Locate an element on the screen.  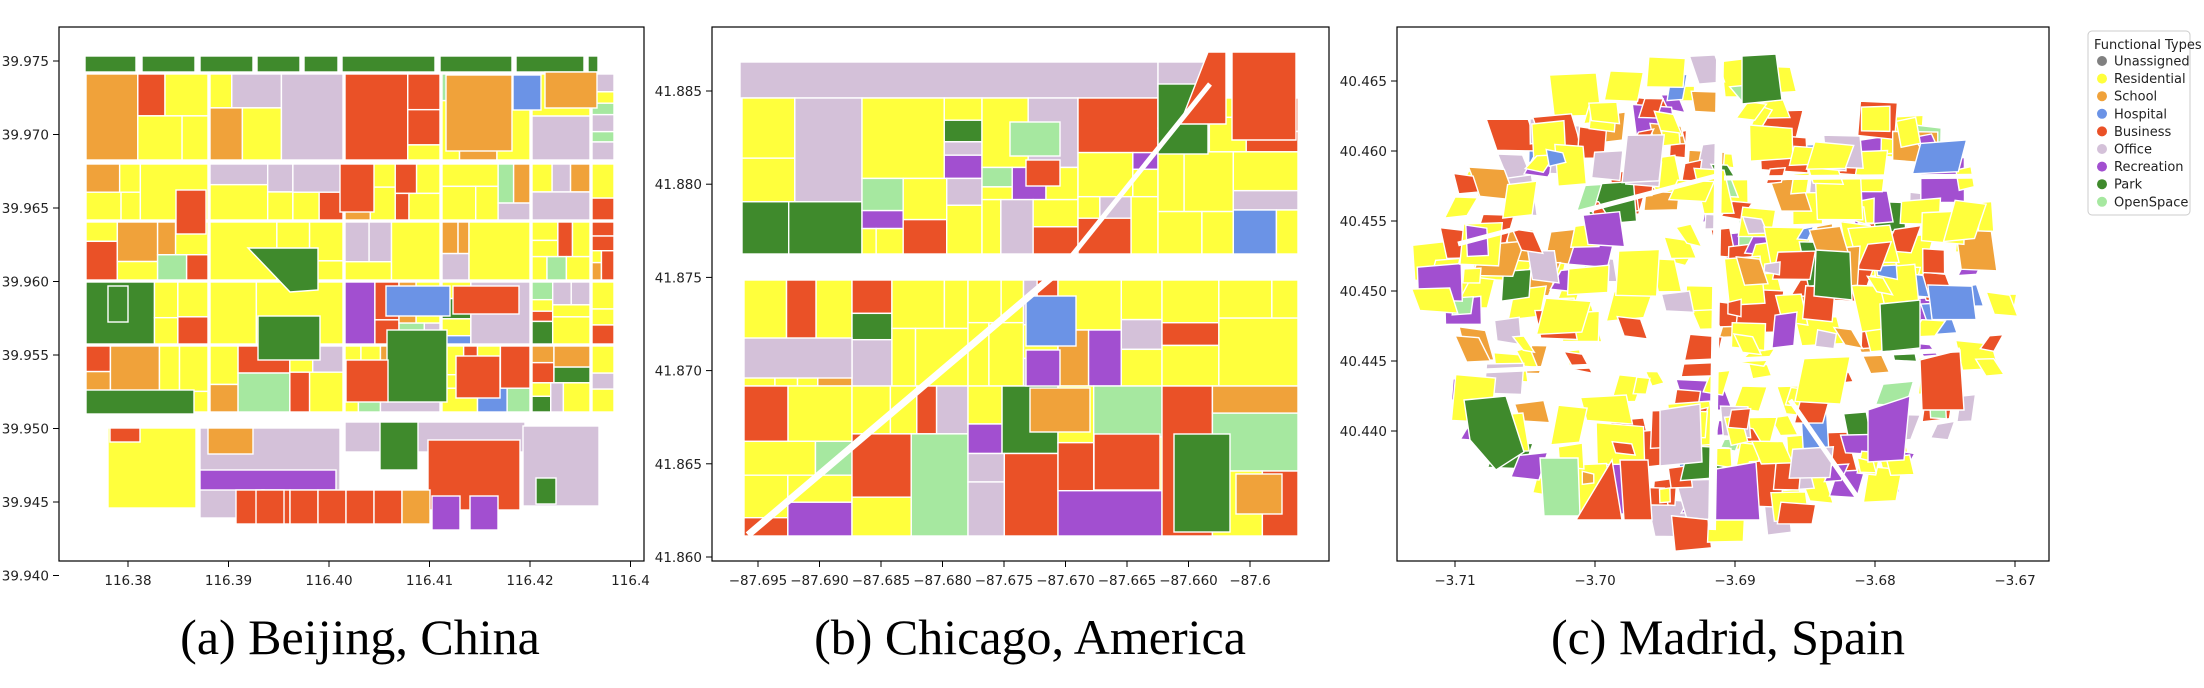
parcel-hospital is located at coordinates (1939, 157).